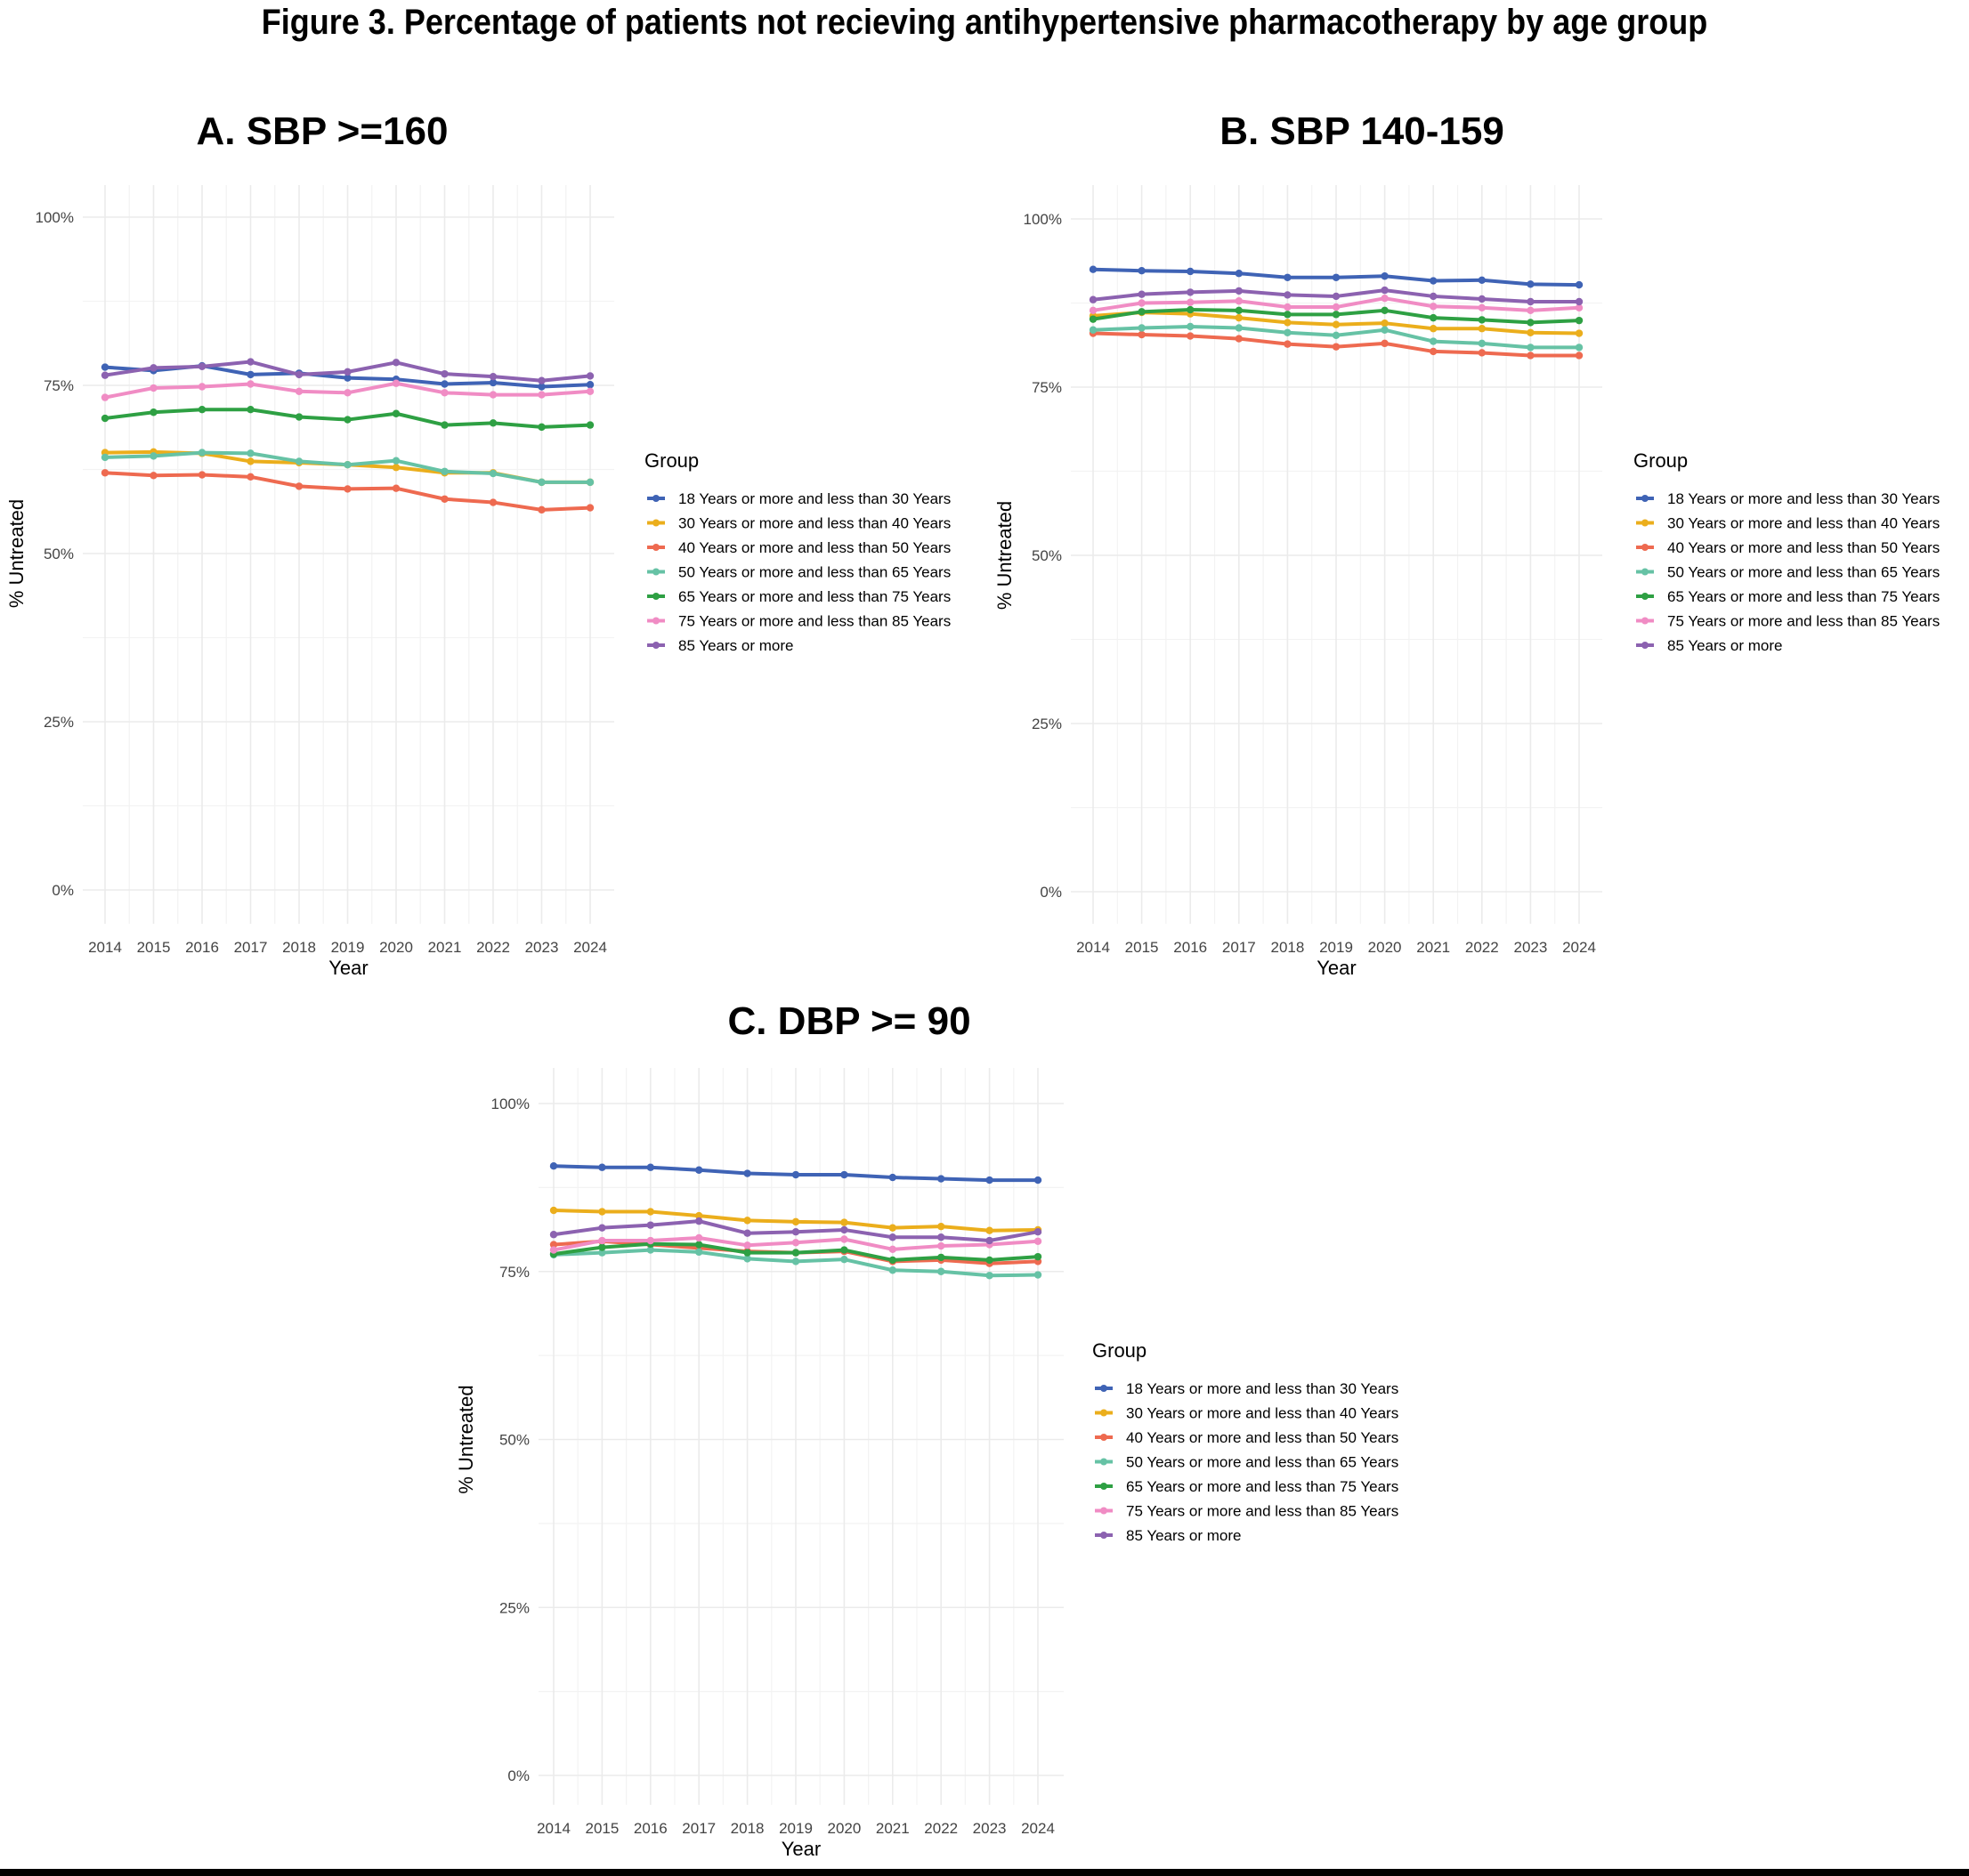 The height and width of the screenshot is (1876, 1969). Describe the element at coordinates (63, 890) in the screenshot. I see `panel-a-y-tick-label: 0%` at that location.